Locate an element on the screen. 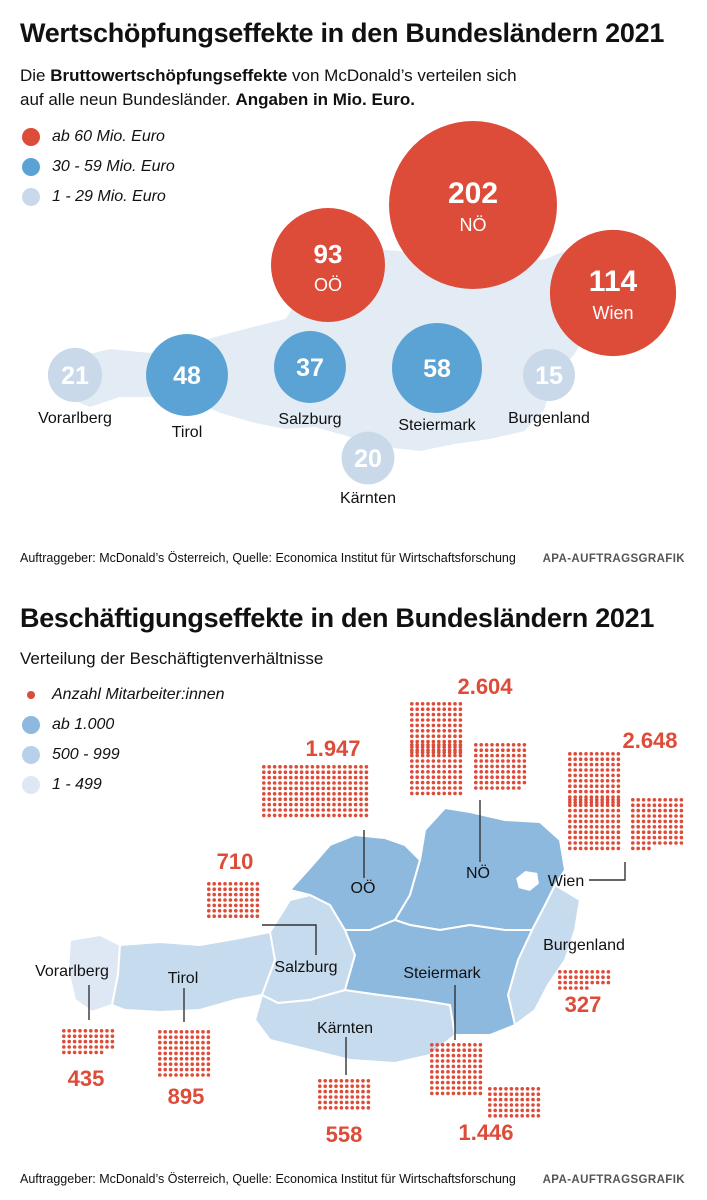  region-label-ooe: OÖ is located at coordinates (328, 285).